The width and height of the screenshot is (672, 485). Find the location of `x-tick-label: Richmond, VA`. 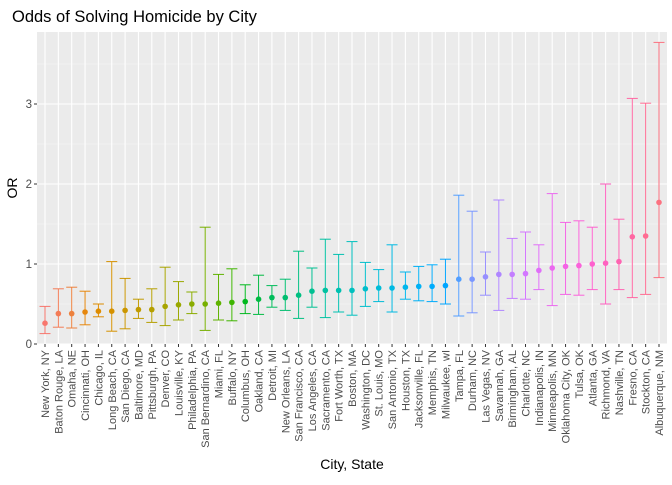

x-tick-label: Richmond, VA is located at coordinates (607, 384).